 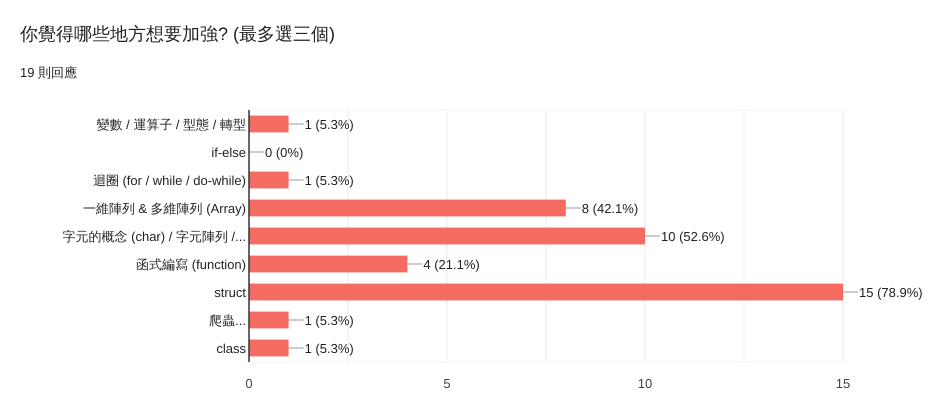 What do you see at coordinates (177, 34) in the screenshot?
I see `chart-title: 你覺得哪些地方想要加強? (最多選三個)` at bounding box center [177, 34].